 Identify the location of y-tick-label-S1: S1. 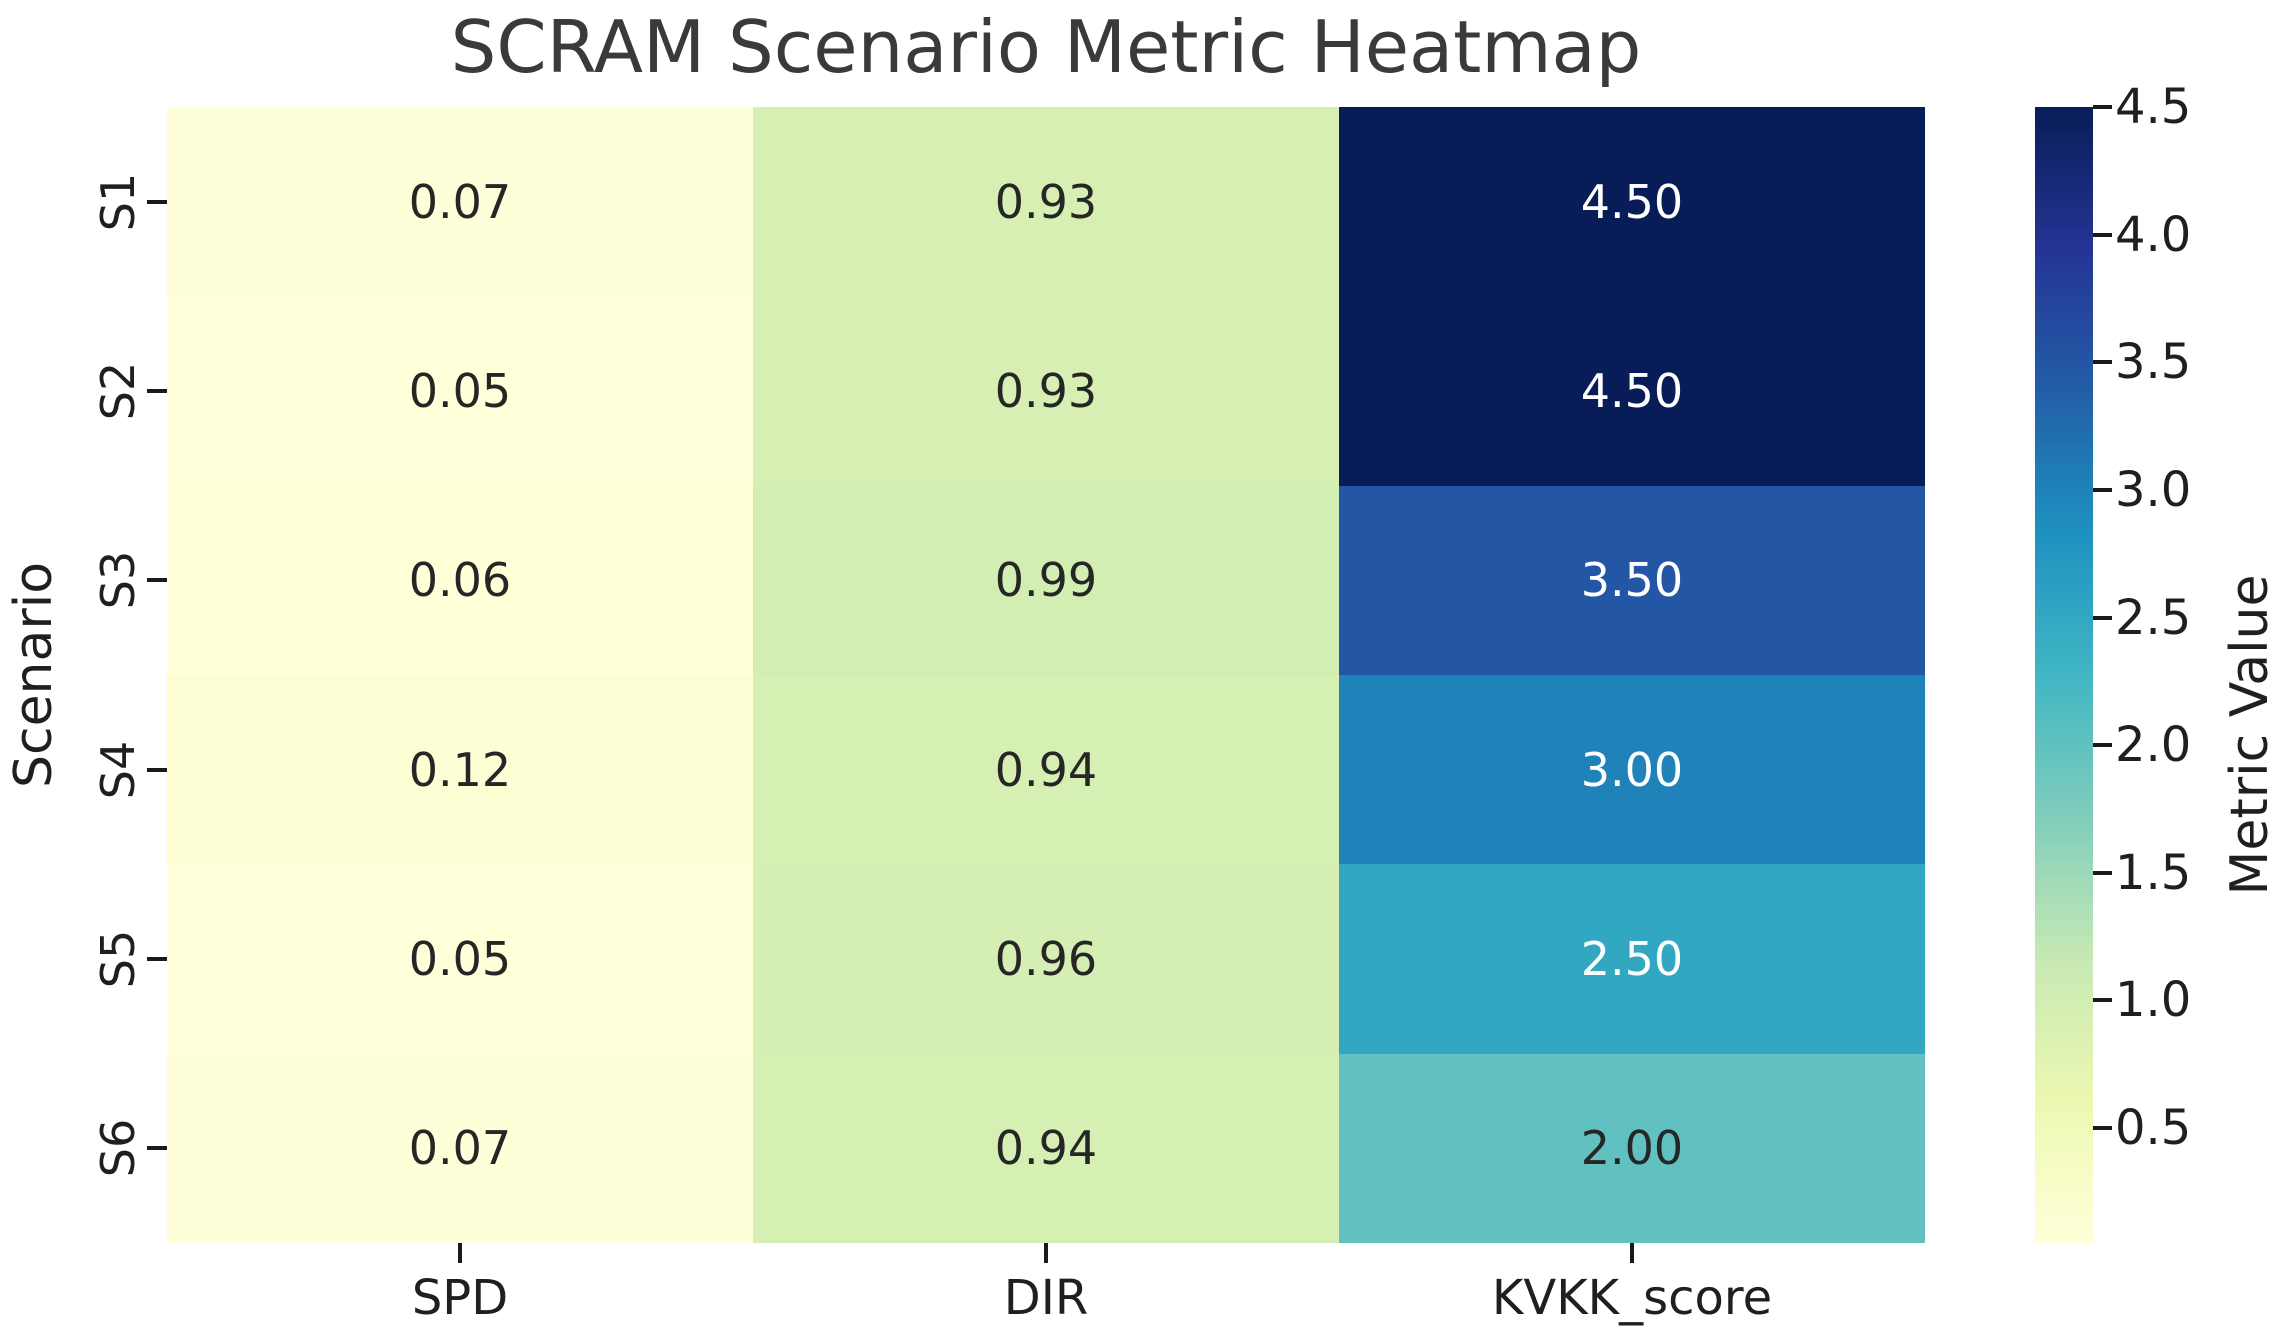
(118, 201).